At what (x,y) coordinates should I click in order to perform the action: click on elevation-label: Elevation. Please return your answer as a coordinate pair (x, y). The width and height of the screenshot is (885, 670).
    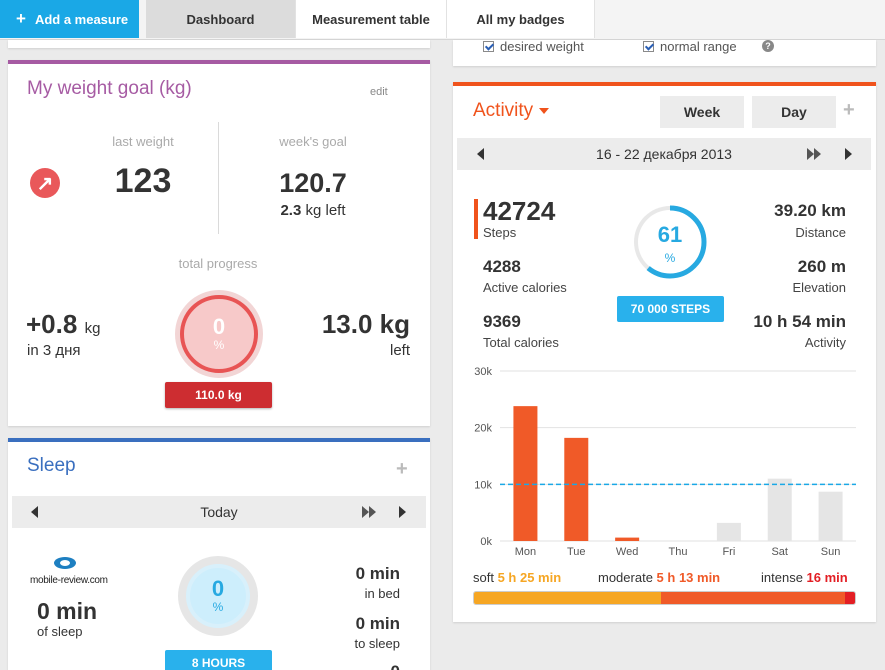
    Looking at the image, I should click on (819, 287).